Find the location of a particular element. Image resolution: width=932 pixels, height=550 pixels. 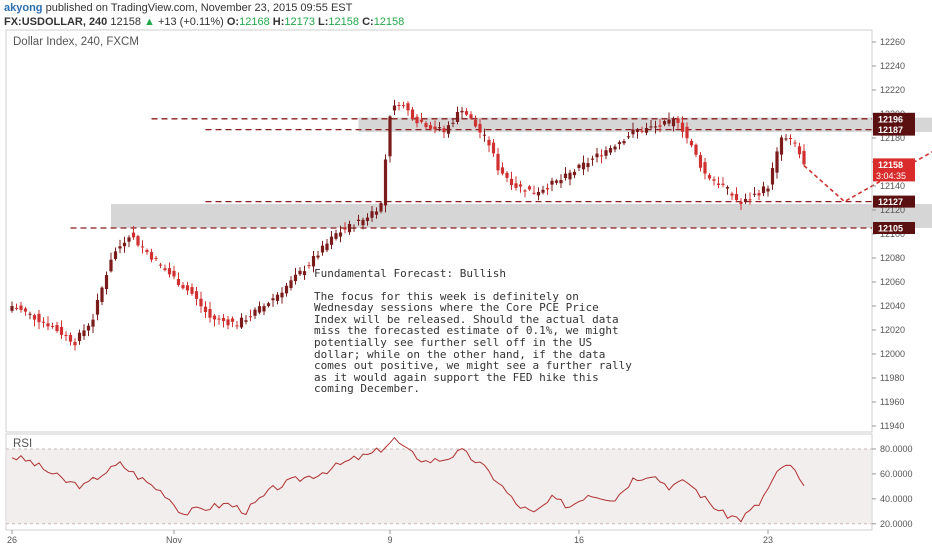

y-tick-label: 12000 is located at coordinates (892, 354).